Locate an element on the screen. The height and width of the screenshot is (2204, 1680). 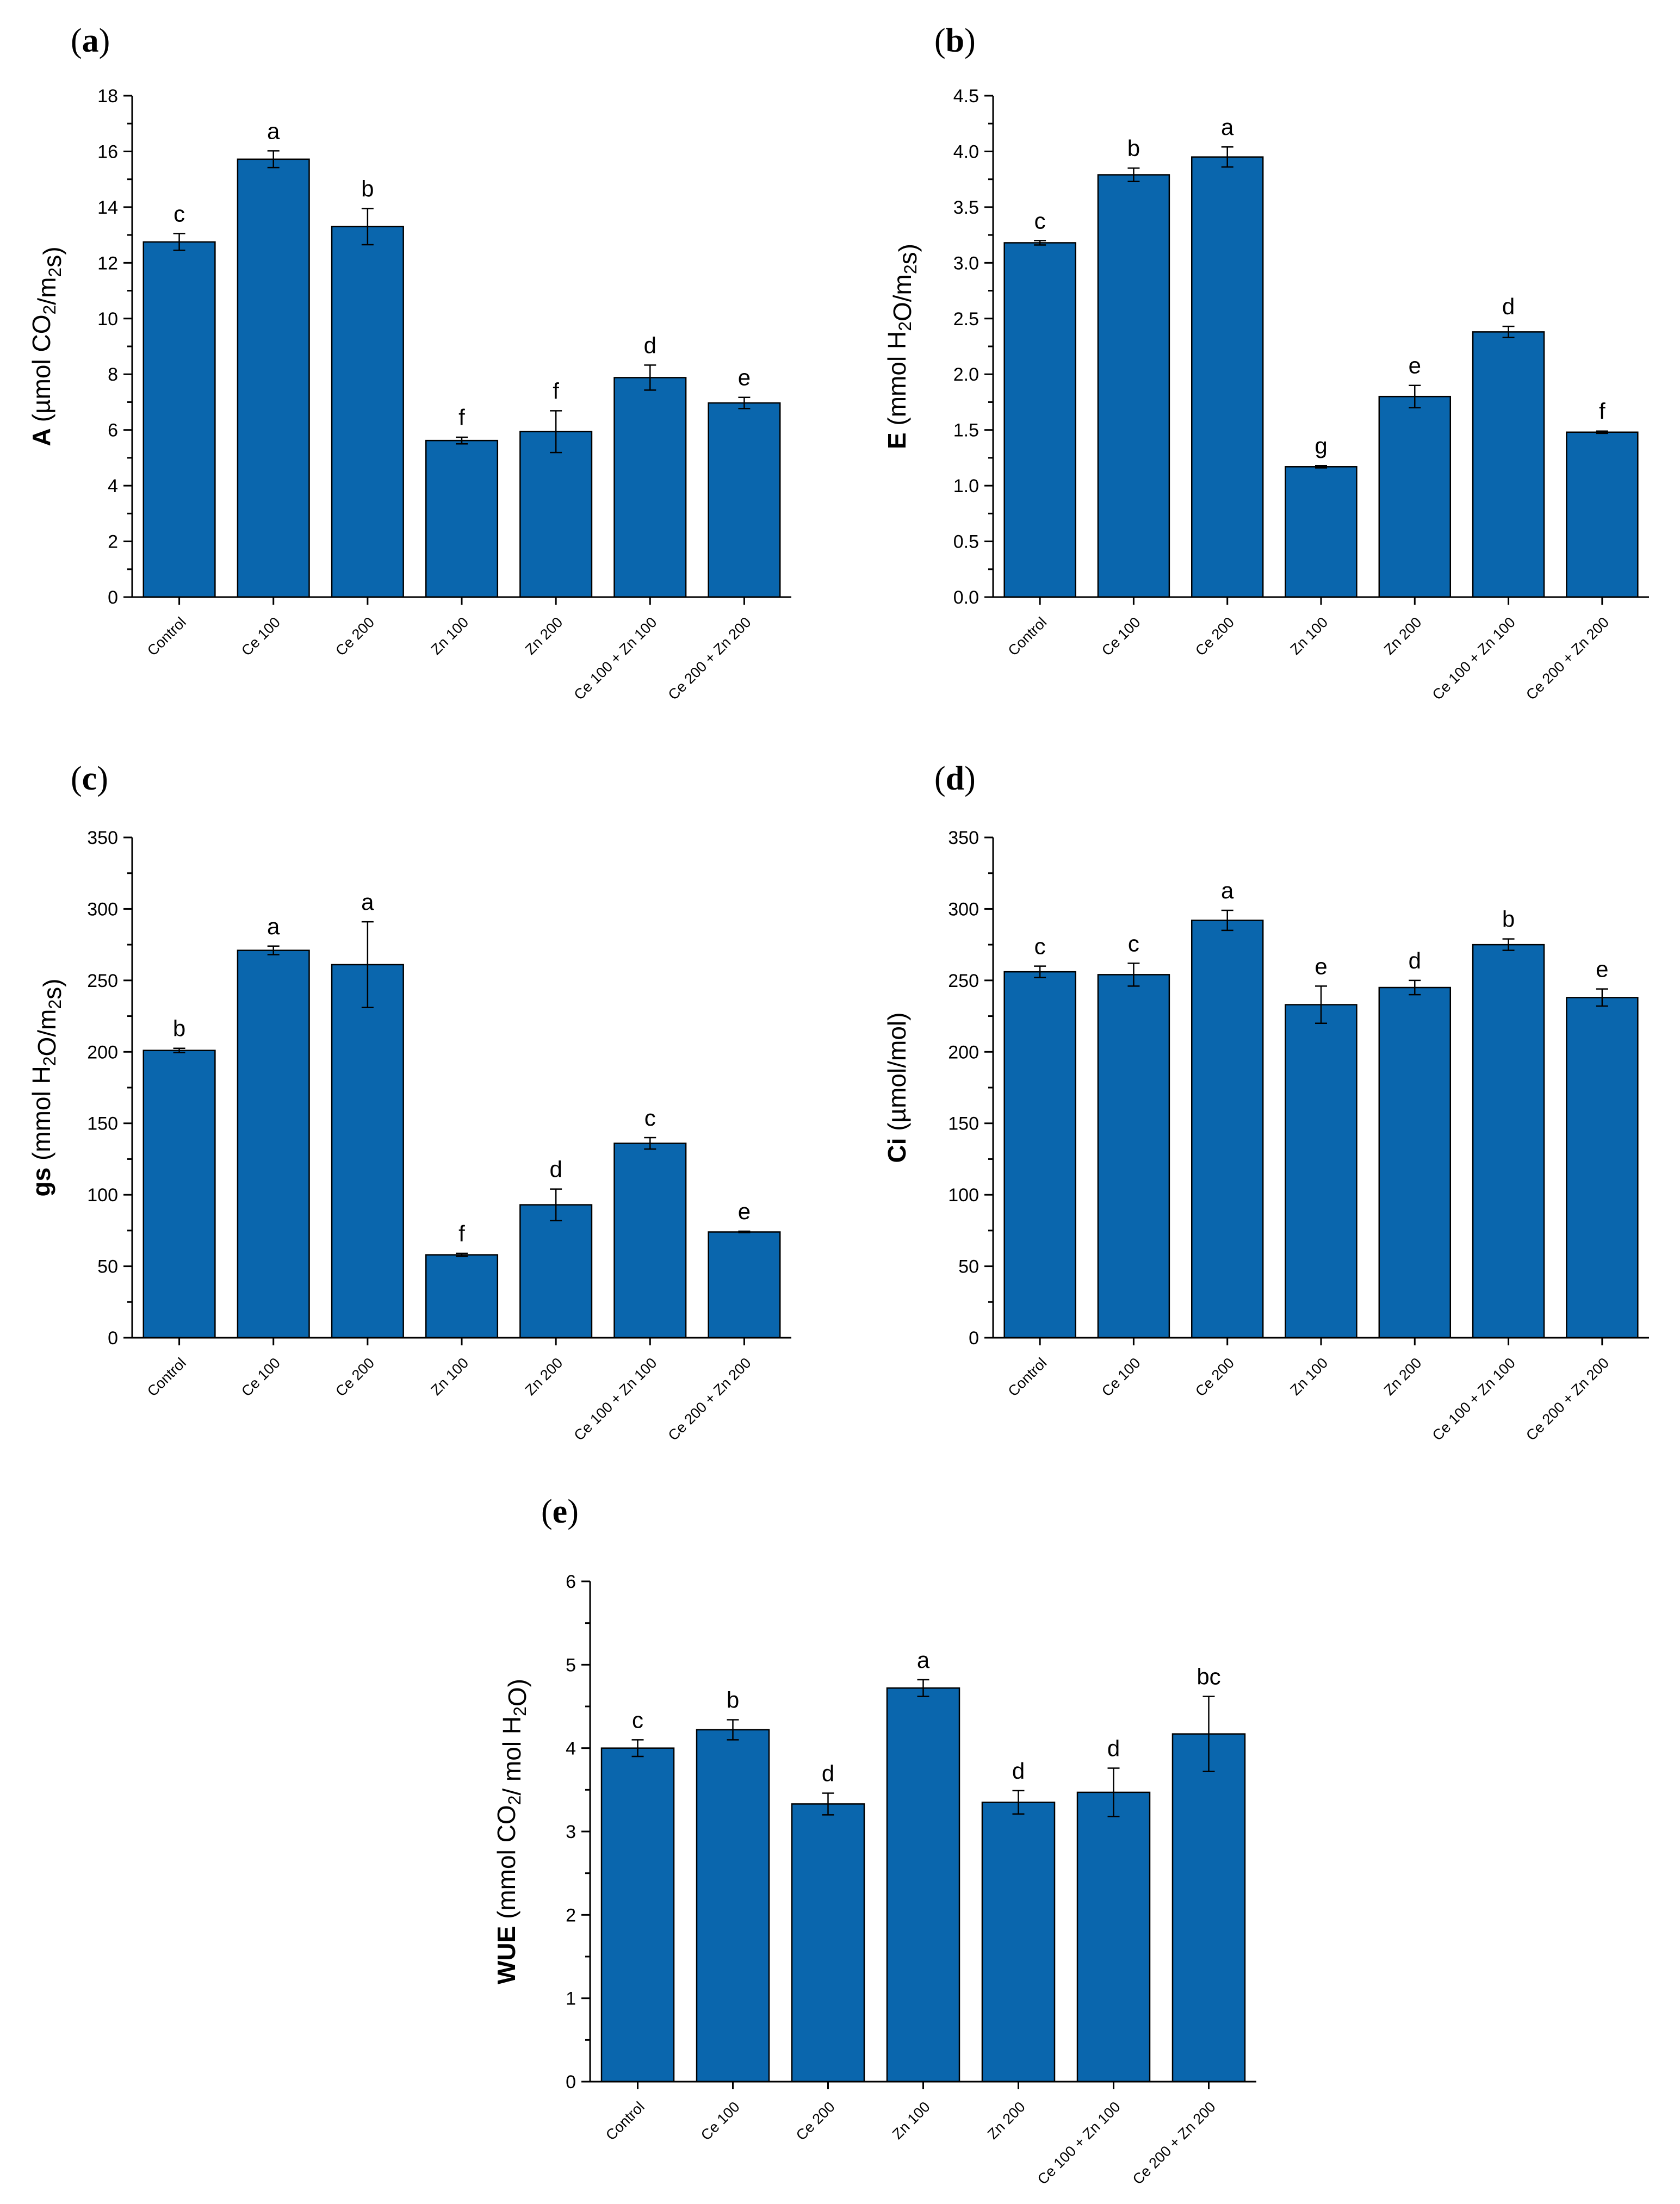
y-tick-label: 250 is located at coordinates (963, 981).